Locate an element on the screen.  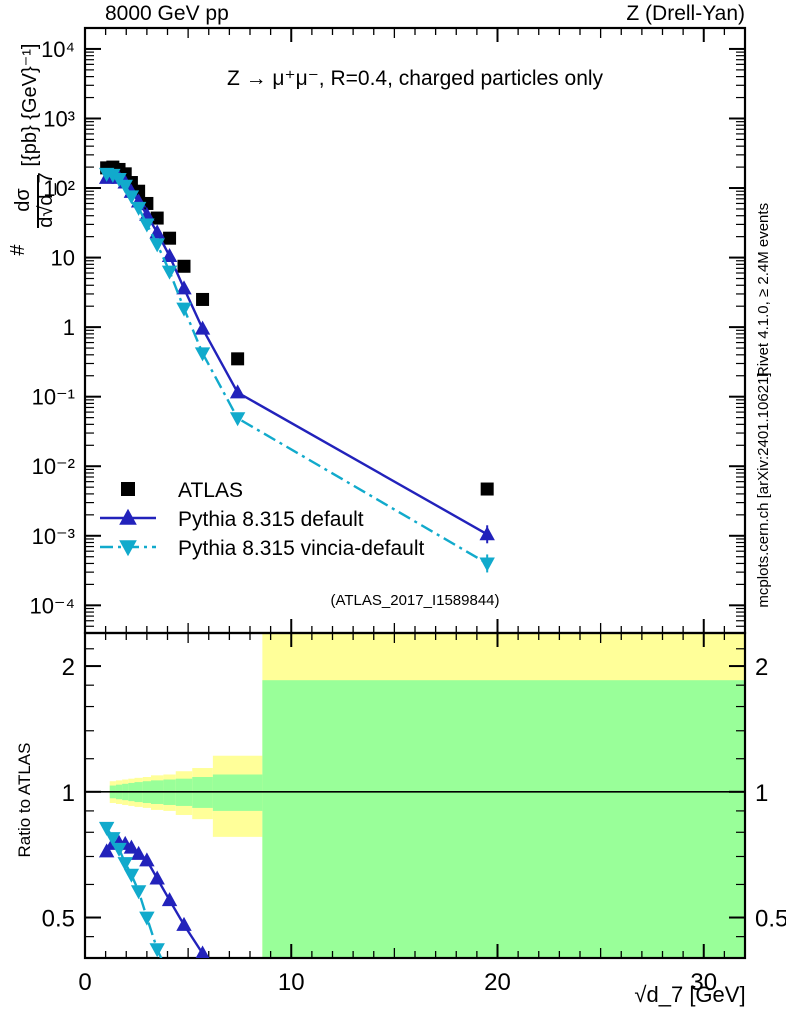
x-tick-label: 10 is located at coordinates (291, 982).